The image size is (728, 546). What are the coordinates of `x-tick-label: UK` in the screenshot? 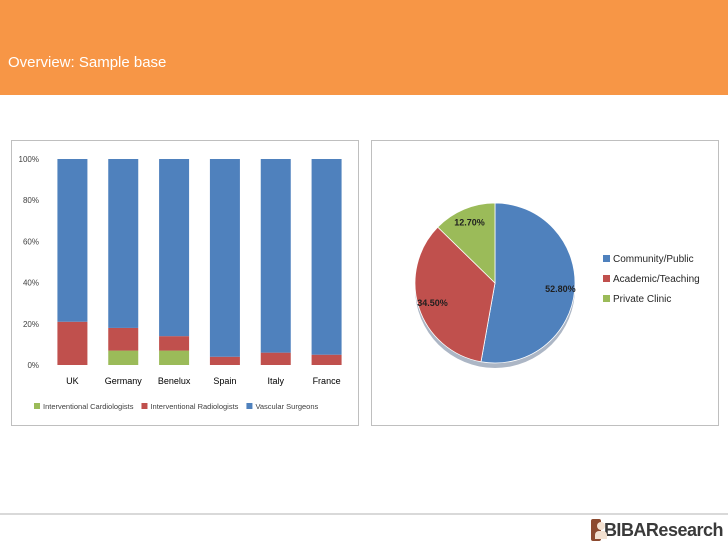 It's located at (72, 381).